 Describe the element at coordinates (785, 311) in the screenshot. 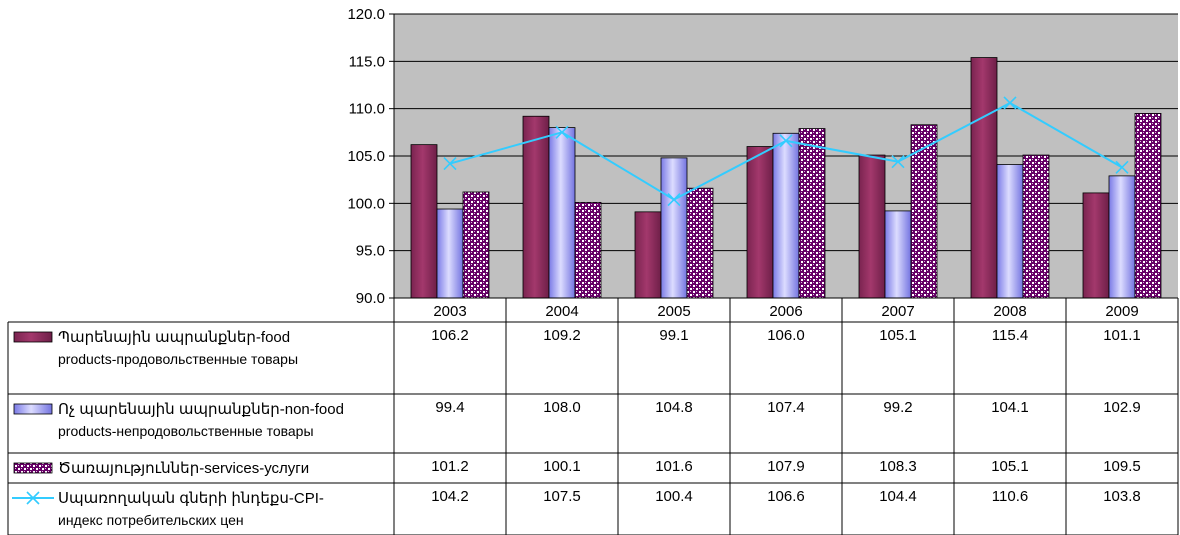

I see `category-label: 2006` at that location.